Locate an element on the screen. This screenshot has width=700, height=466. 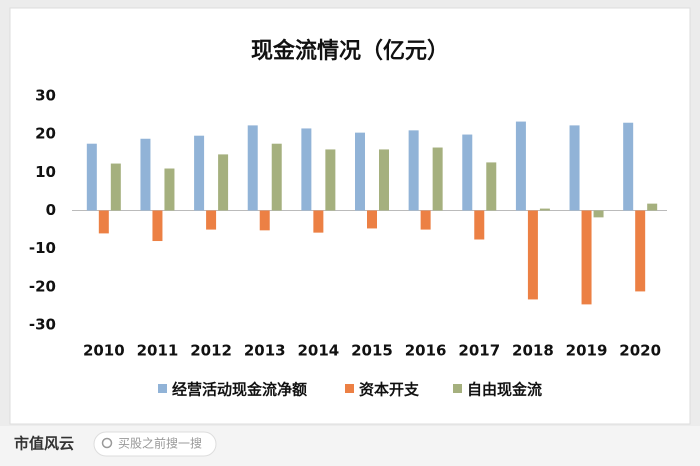
logo: 市值风云 is located at coordinates (44, 444).